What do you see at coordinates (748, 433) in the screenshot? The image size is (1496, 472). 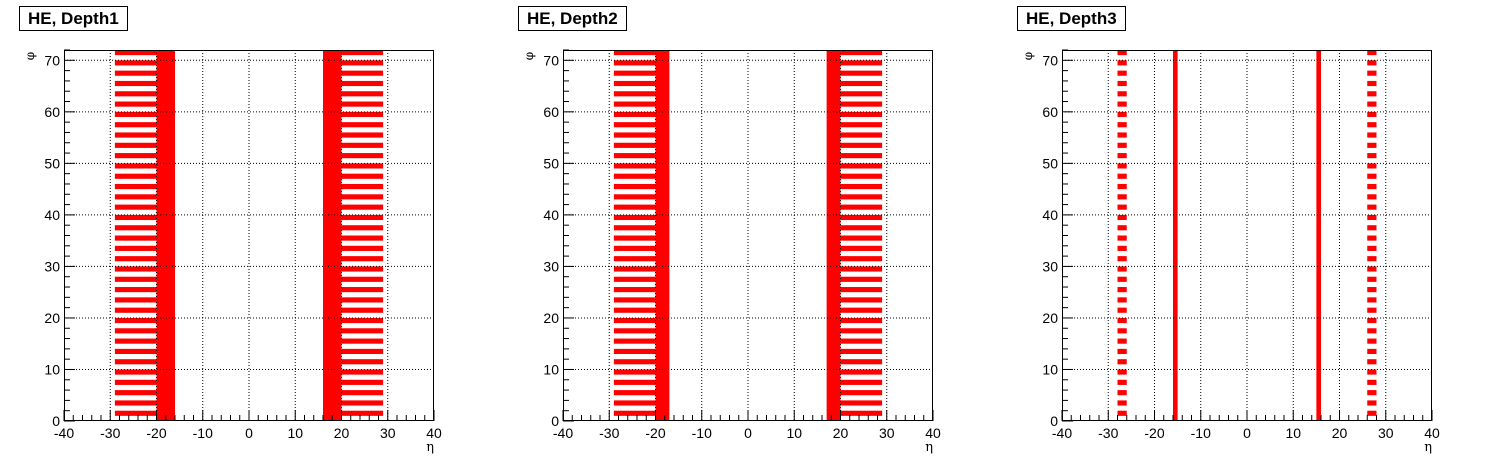 I see `x-tick-label: 0` at bounding box center [748, 433].